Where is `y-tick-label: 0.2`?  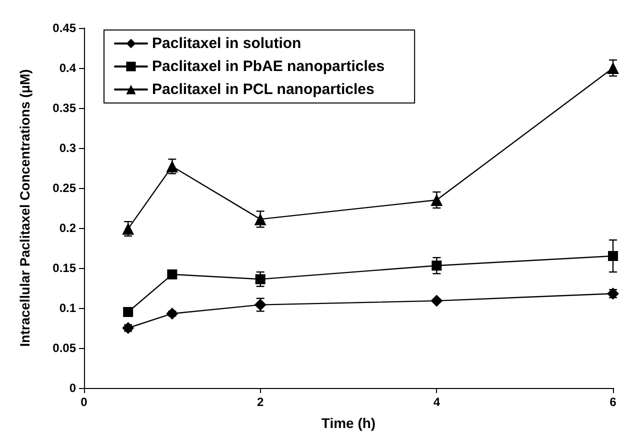 y-tick-label: 0.2 is located at coordinates (67, 228).